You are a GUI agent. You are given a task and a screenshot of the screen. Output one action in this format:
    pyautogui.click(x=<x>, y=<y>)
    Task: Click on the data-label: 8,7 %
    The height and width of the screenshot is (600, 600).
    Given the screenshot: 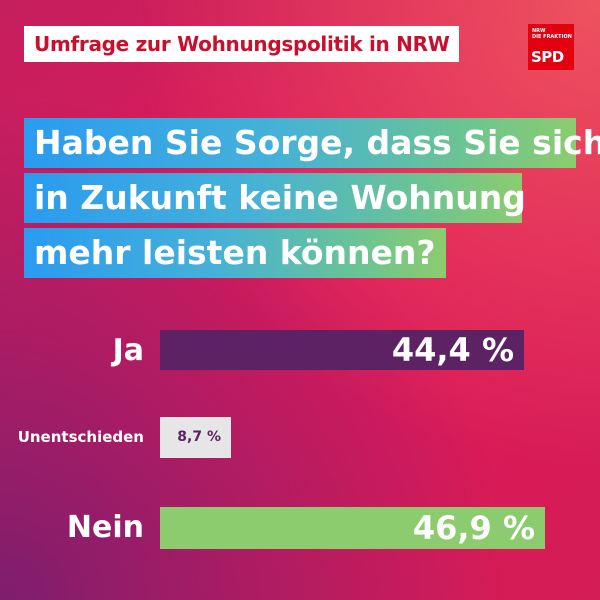 What is the action you would take?
    pyautogui.click(x=199, y=437)
    